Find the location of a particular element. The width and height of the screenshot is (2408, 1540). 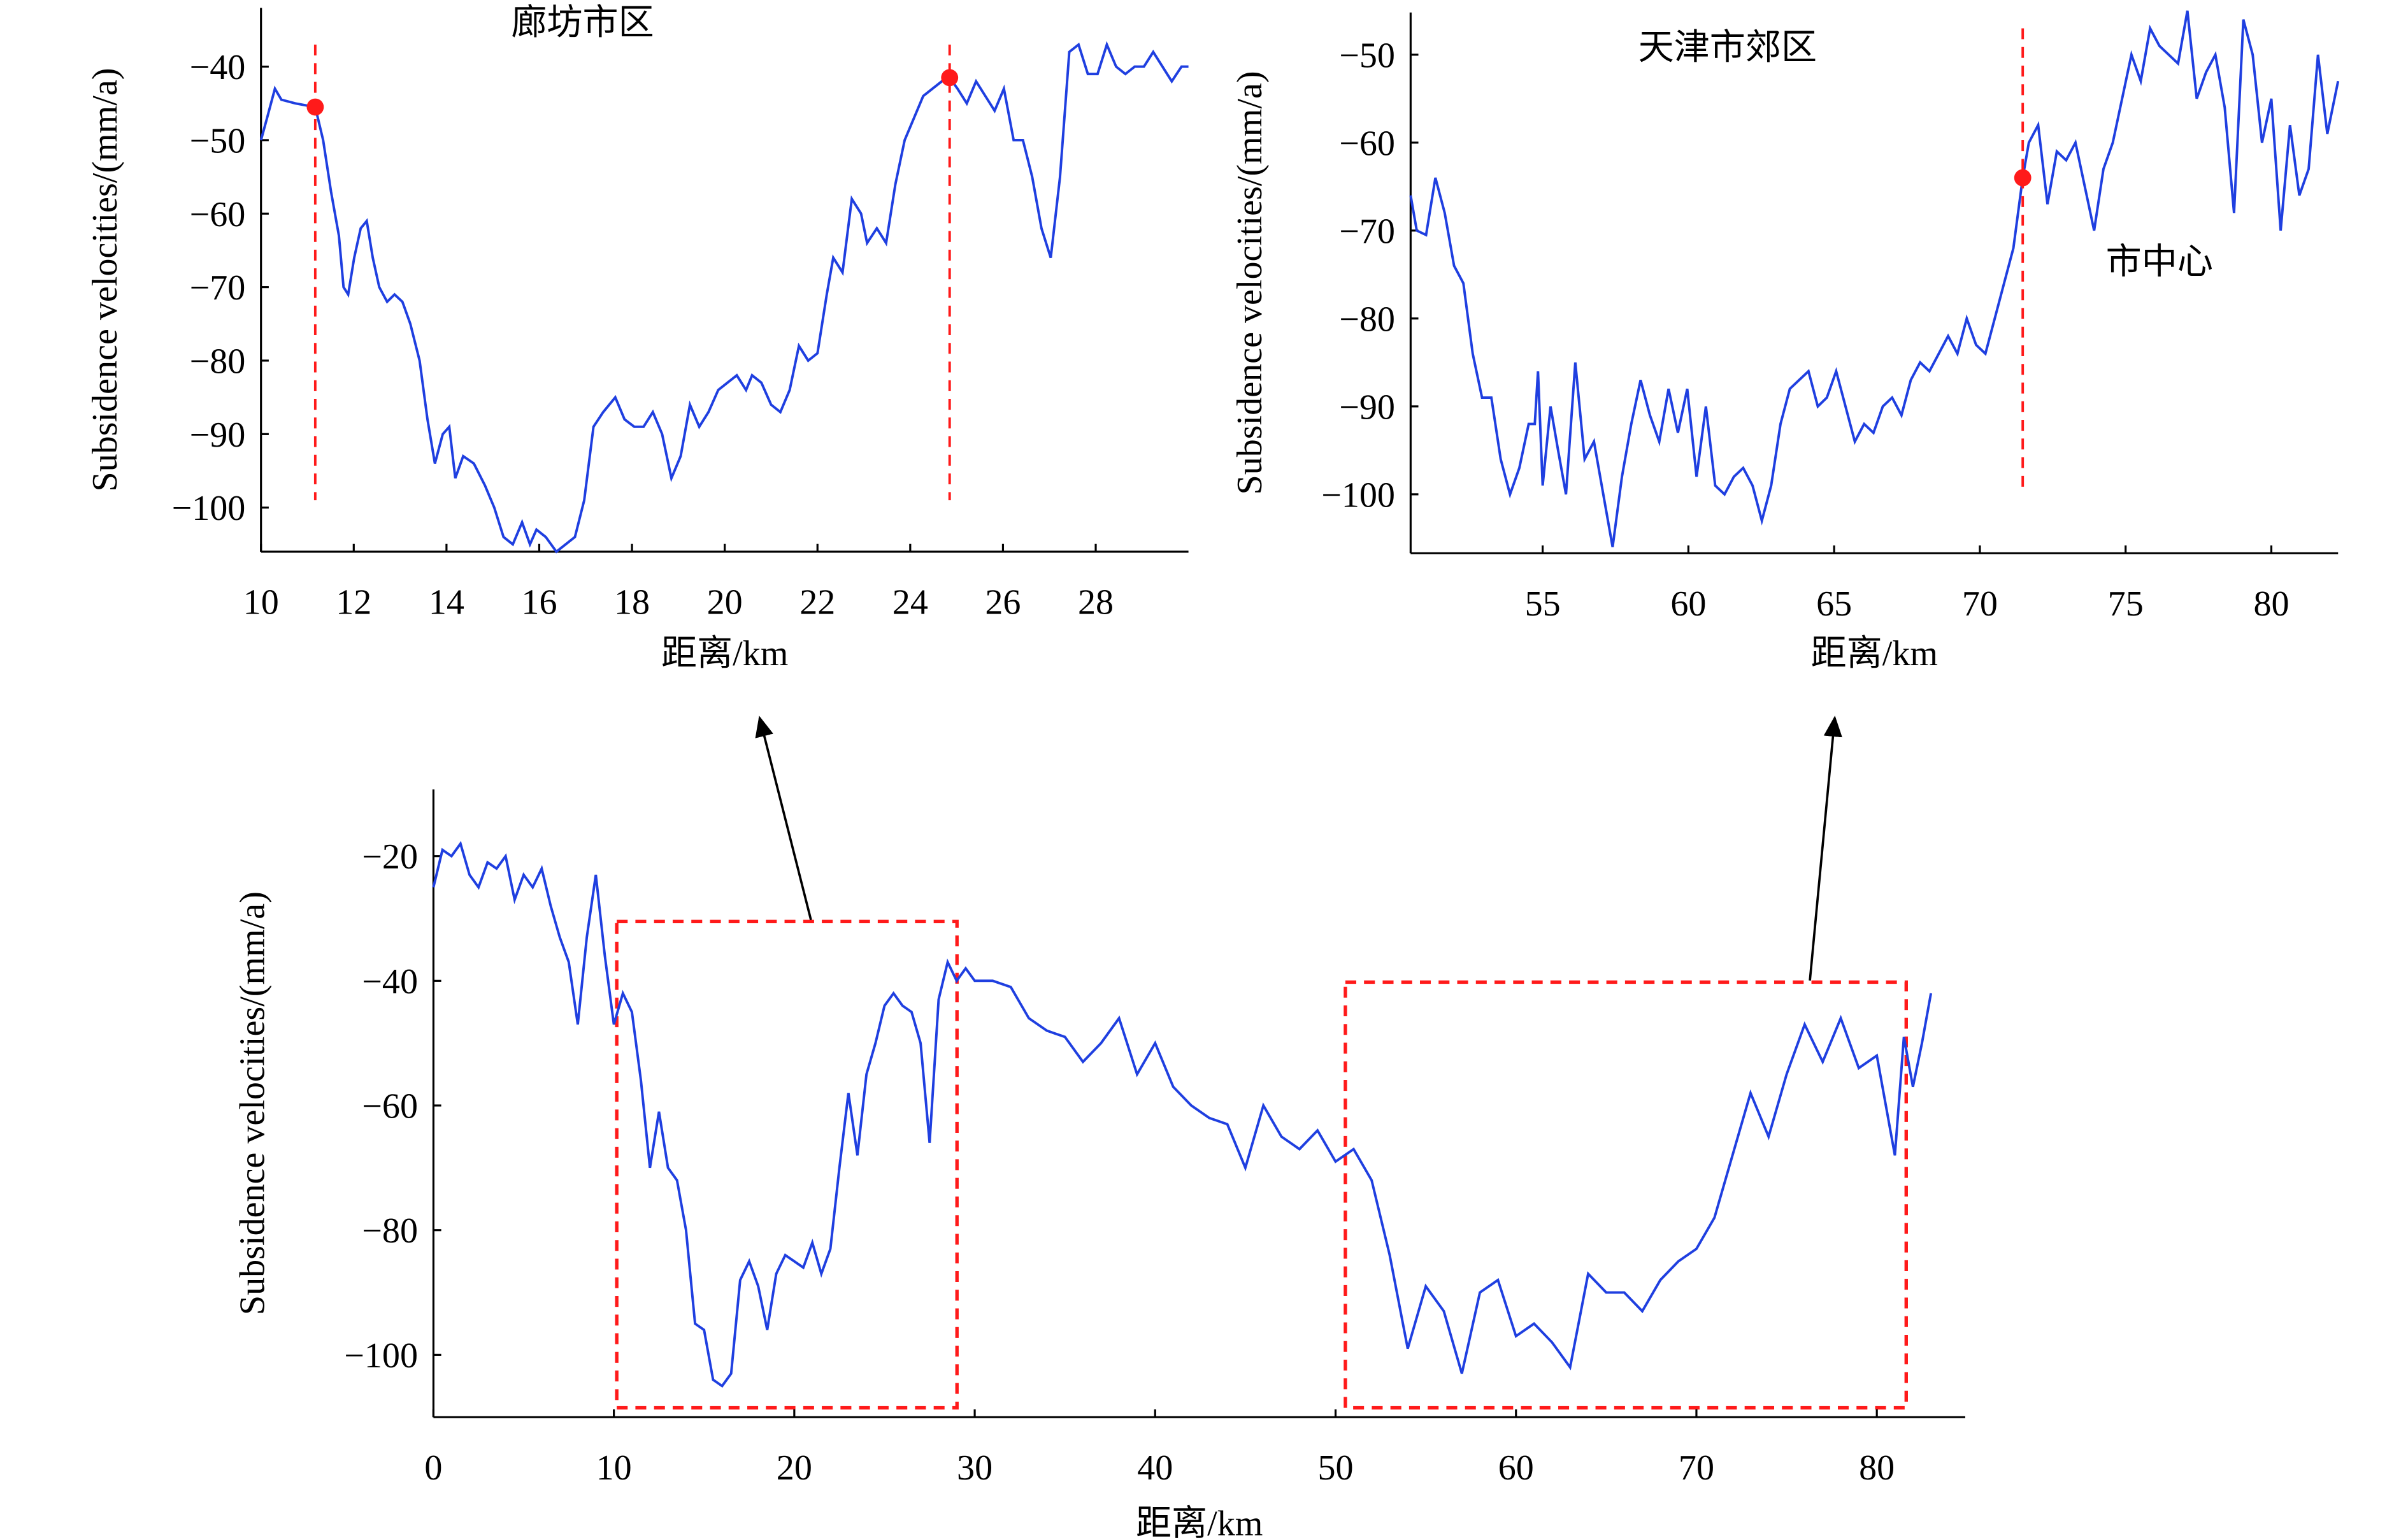

annotation: 廊坊市区 is located at coordinates (582, 23).